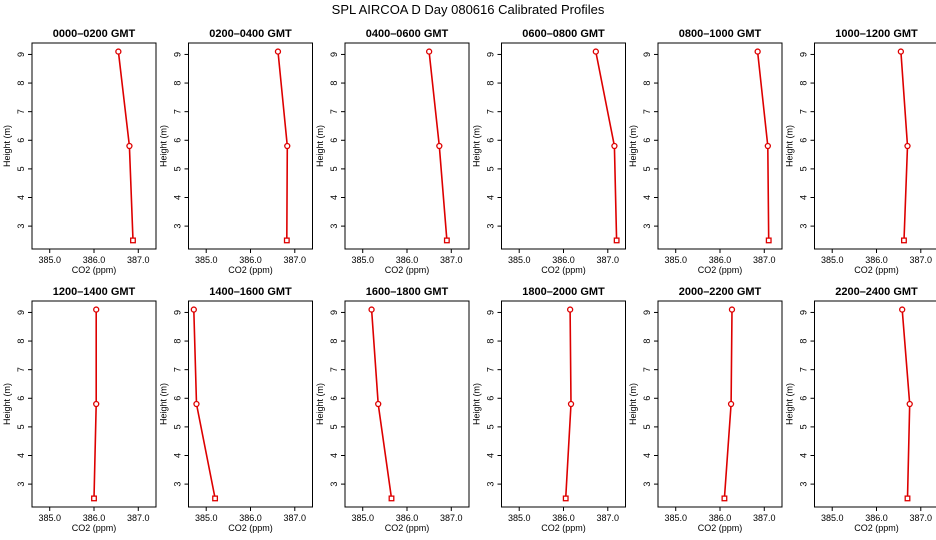 The image size is (936, 540). Describe the element at coordinates (563, 34) in the screenshot. I see `panel-title: 0600–0800 GMT` at that location.